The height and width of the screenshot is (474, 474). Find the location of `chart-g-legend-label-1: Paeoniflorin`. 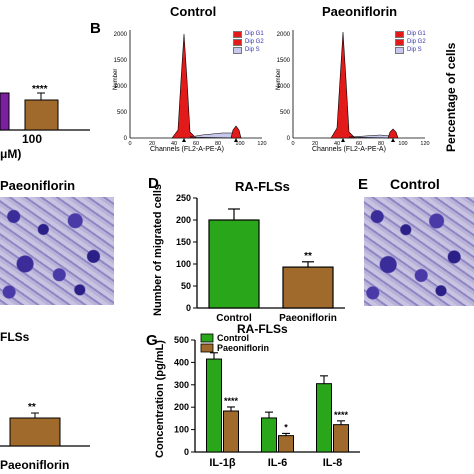

chart-g-legend-label-1: Paeoniflorin is located at coordinates (243, 348).